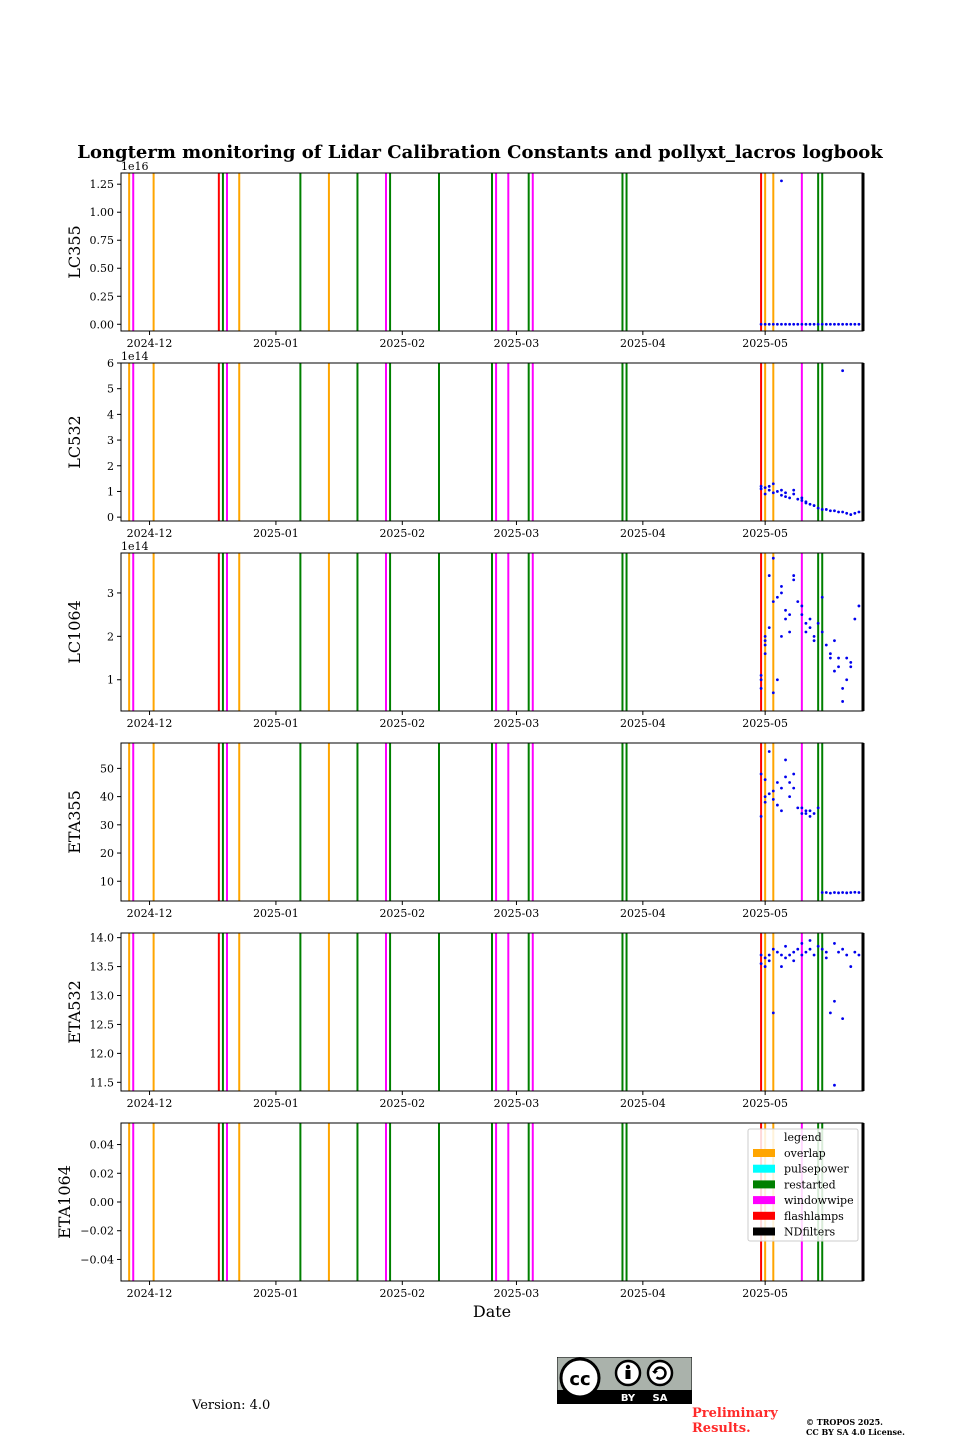  Describe the element at coordinates (102, 212) in the screenshot. I see `y-tick-label: 1.00` at that location.